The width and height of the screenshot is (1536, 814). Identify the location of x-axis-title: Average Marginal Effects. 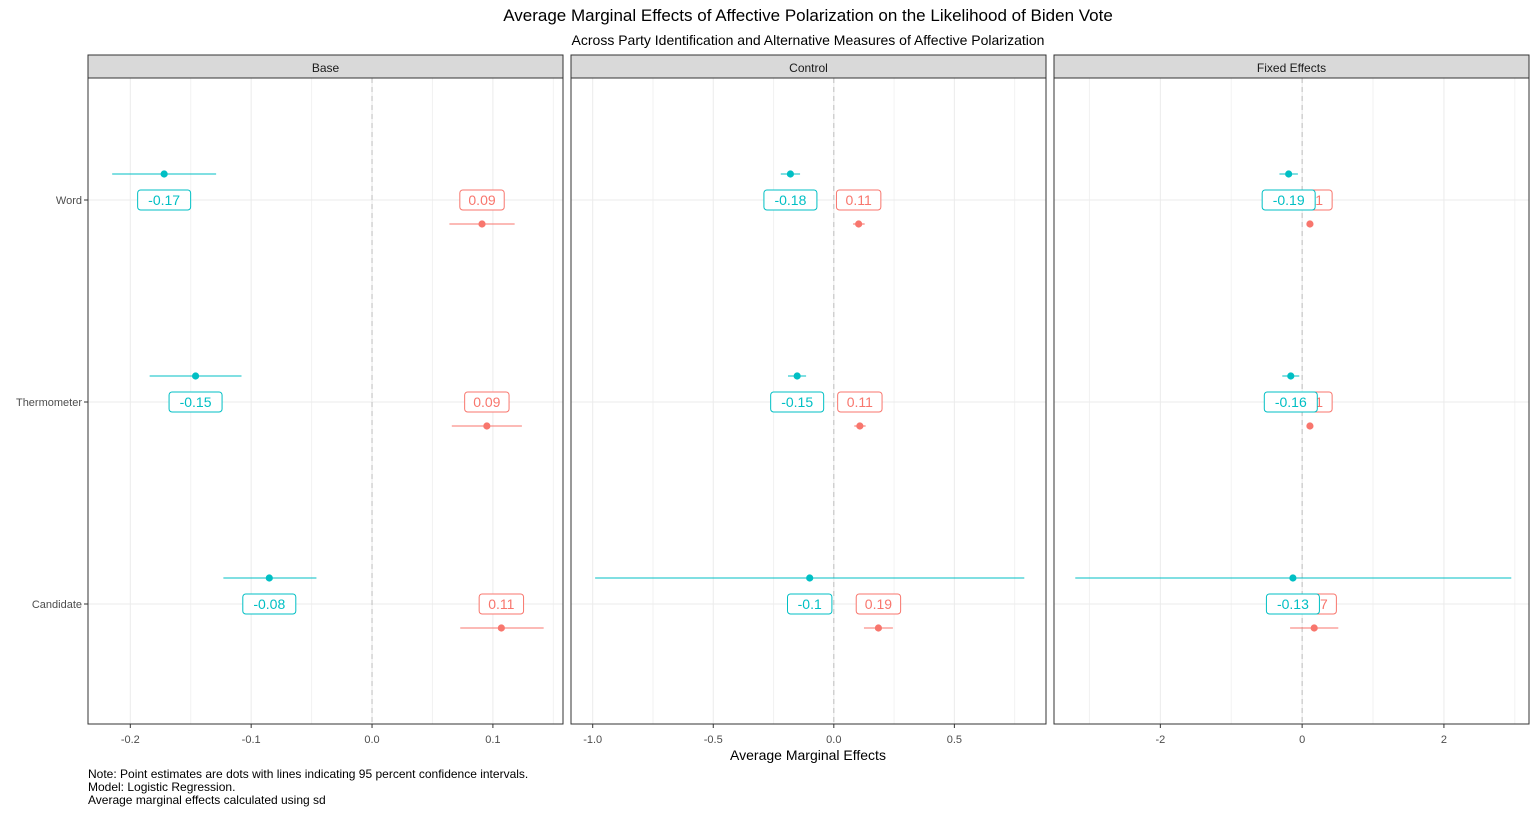
(808, 755).